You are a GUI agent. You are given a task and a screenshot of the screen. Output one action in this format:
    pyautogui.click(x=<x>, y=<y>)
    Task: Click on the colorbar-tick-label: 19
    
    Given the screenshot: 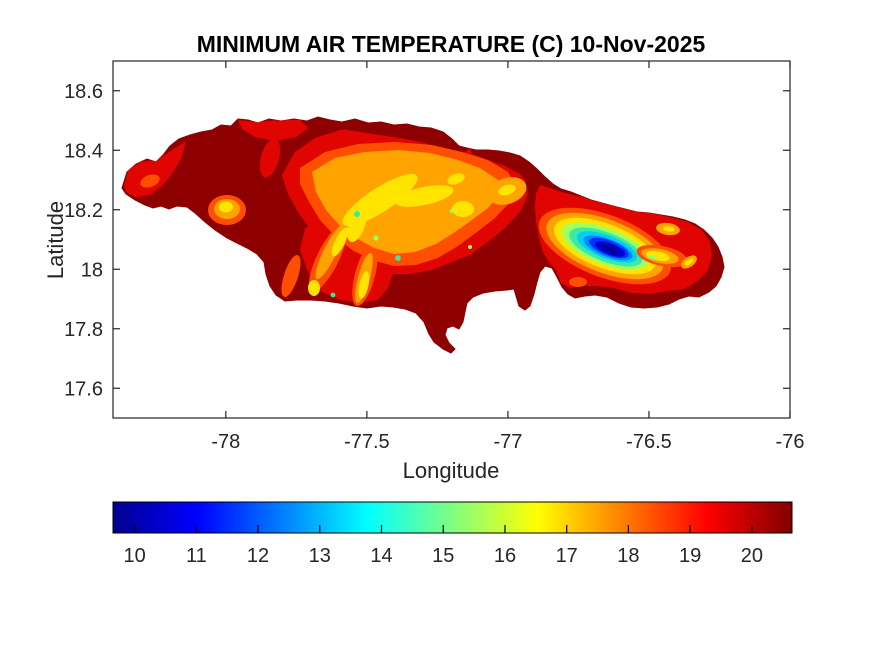 What is the action you would take?
    pyautogui.click(x=690, y=556)
    